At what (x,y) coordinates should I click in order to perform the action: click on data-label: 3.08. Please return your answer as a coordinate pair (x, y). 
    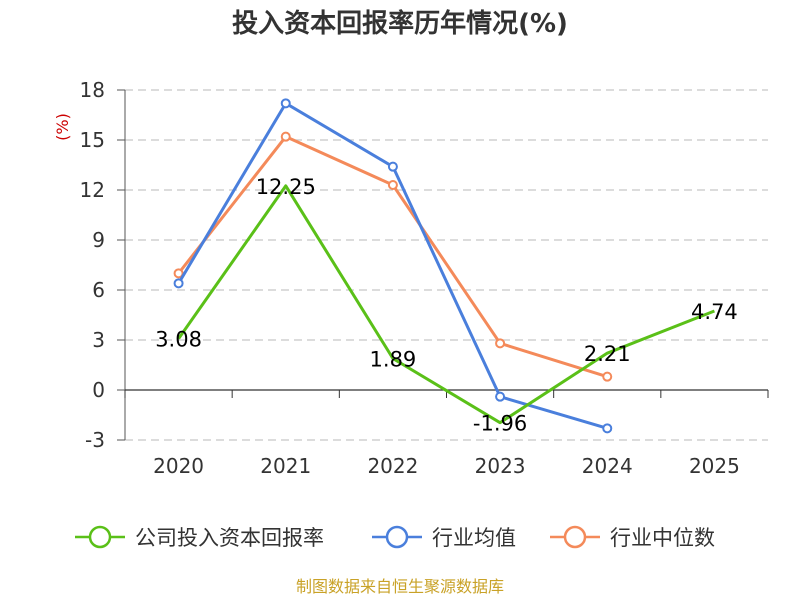
    Looking at the image, I should click on (178, 340).